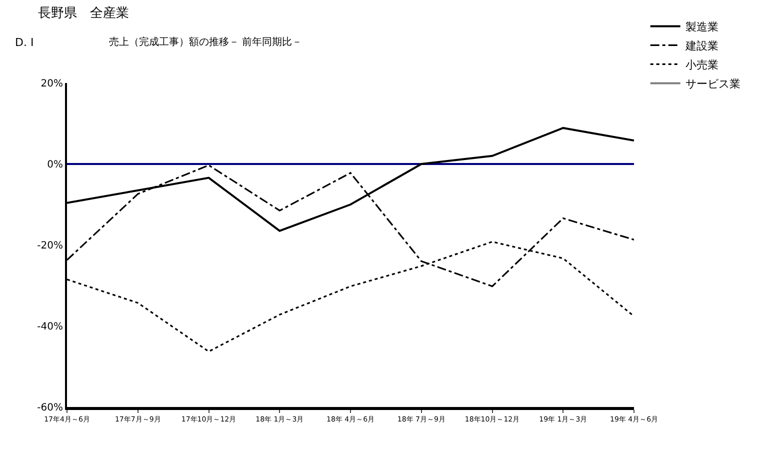 This screenshot has height=450, width=780. I want to click on legend-label: サービス業, so click(712, 84).